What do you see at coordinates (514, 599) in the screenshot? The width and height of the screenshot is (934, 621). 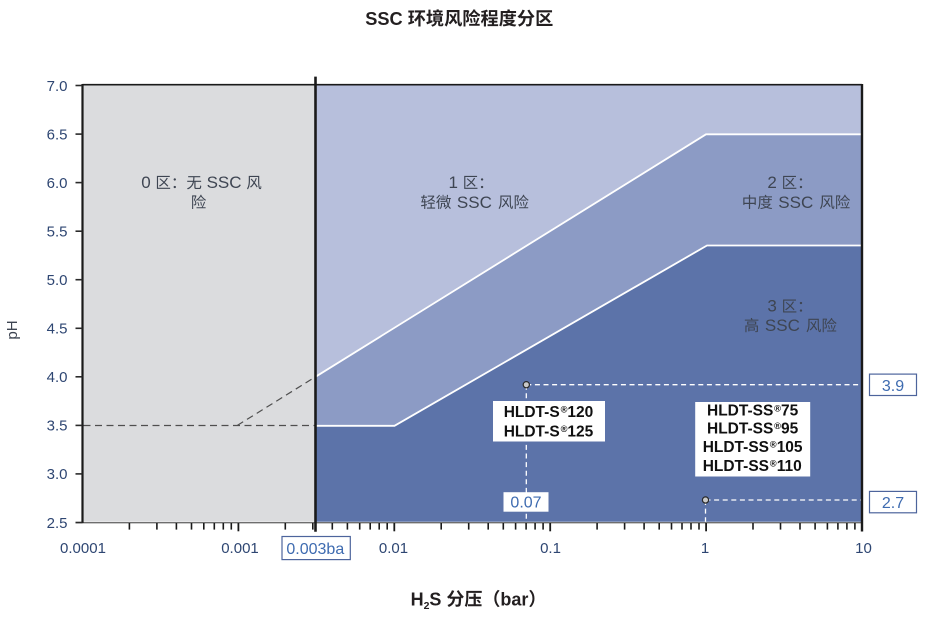 I see `svg-text: bar` at bounding box center [514, 599].